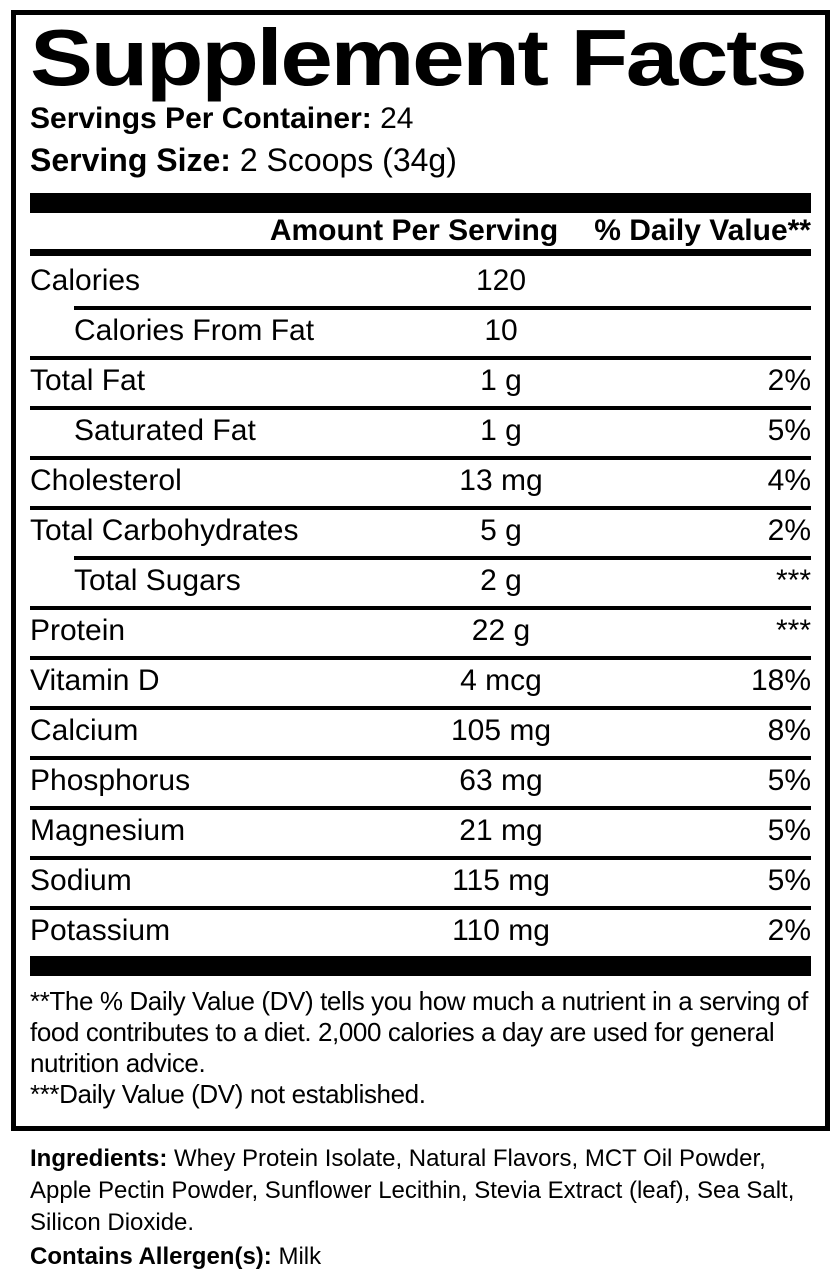 The image size is (839, 1273). Describe the element at coordinates (228, 1094) in the screenshot. I see `not-established-footnote: ***Daily Value (DV) not established.` at that location.